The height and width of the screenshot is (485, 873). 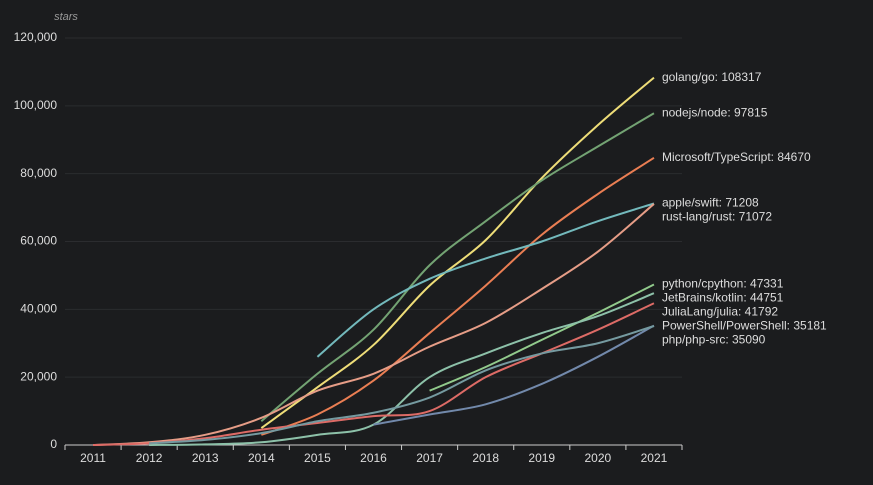 I want to click on y-tick-label: 100,000, so click(x=36, y=105).